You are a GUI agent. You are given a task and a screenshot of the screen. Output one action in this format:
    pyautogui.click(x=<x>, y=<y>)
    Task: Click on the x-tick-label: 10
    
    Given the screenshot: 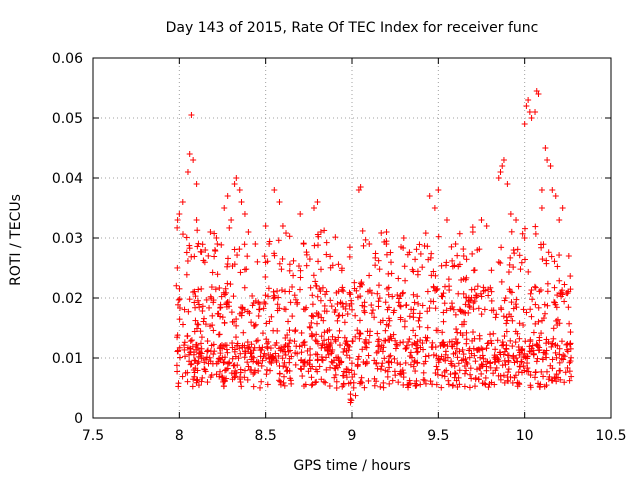 What is the action you would take?
    pyautogui.click(x=525, y=436)
    